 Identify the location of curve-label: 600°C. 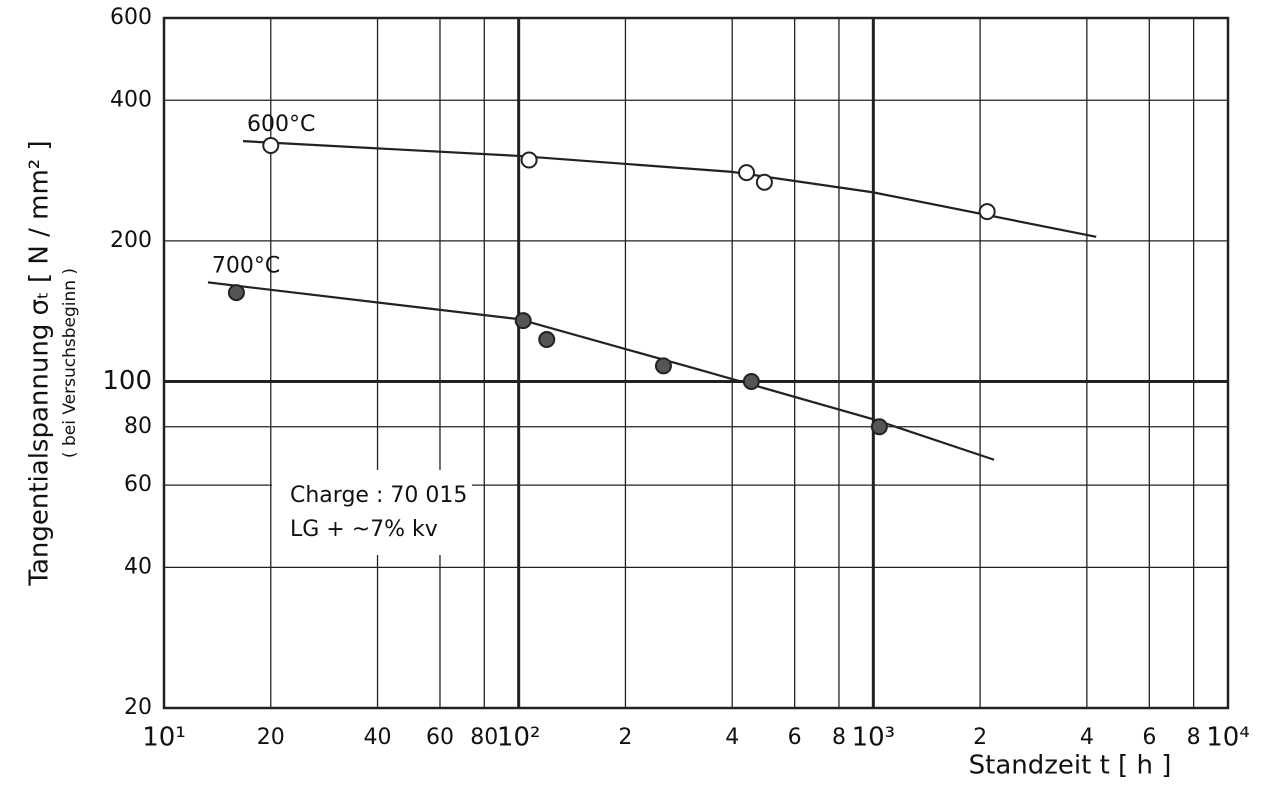
(281, 124).